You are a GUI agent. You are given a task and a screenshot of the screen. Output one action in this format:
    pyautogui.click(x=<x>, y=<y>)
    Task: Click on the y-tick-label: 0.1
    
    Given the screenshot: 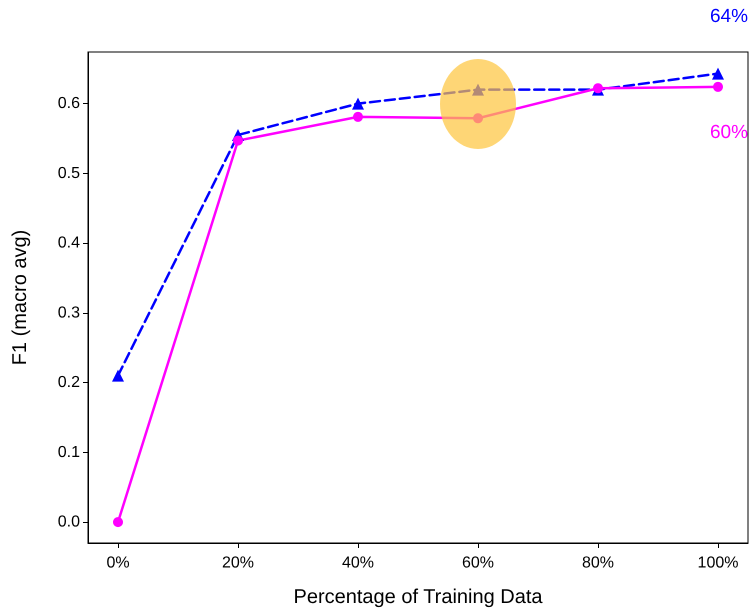 What is the action you would take?
    pyautogui.click(x=69, y=452)
    